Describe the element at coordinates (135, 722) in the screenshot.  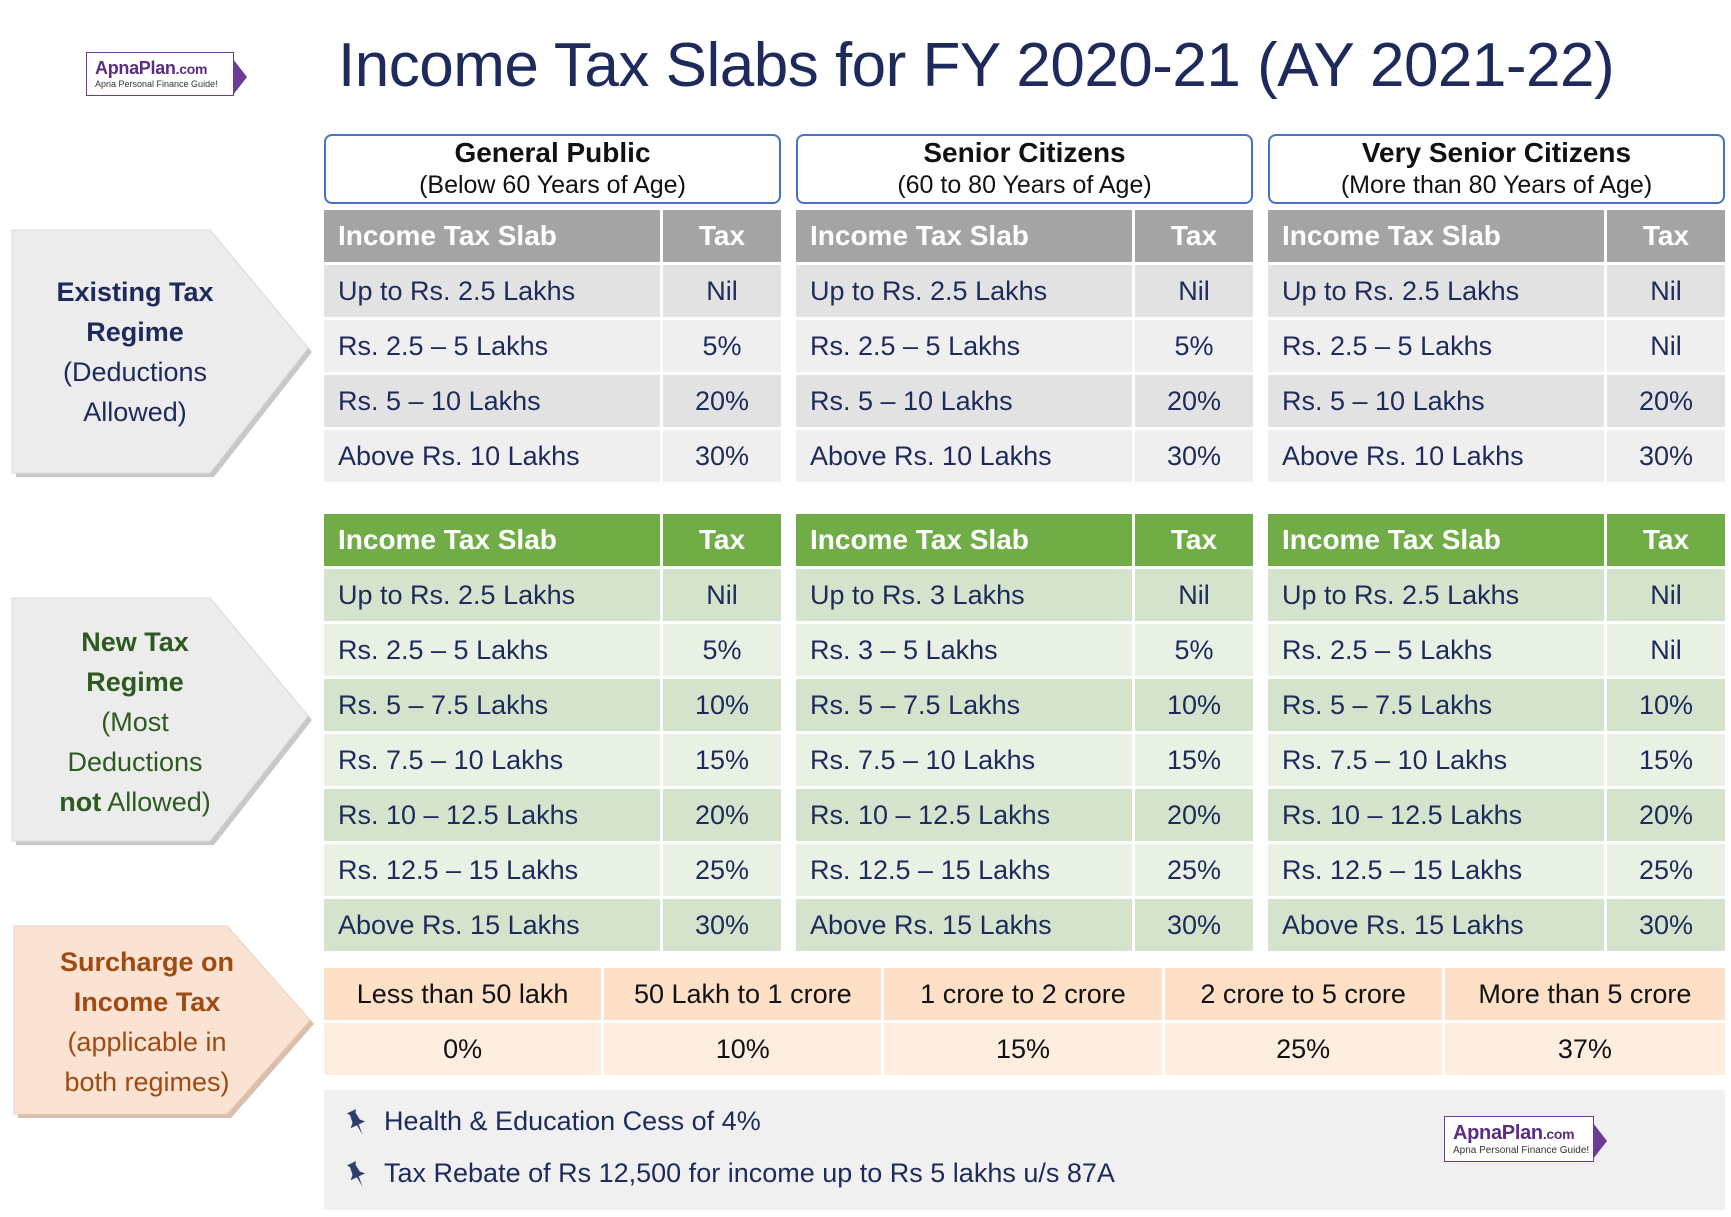
I see `regime-label-line: (Most` at that location.